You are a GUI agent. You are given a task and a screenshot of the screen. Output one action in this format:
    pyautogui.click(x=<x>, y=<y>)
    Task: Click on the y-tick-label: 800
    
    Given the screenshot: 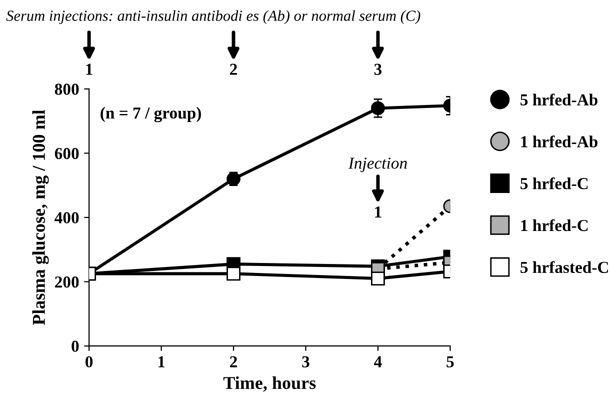 What is the action you would take?
    pyautogui.click(x=66, y=89)
    